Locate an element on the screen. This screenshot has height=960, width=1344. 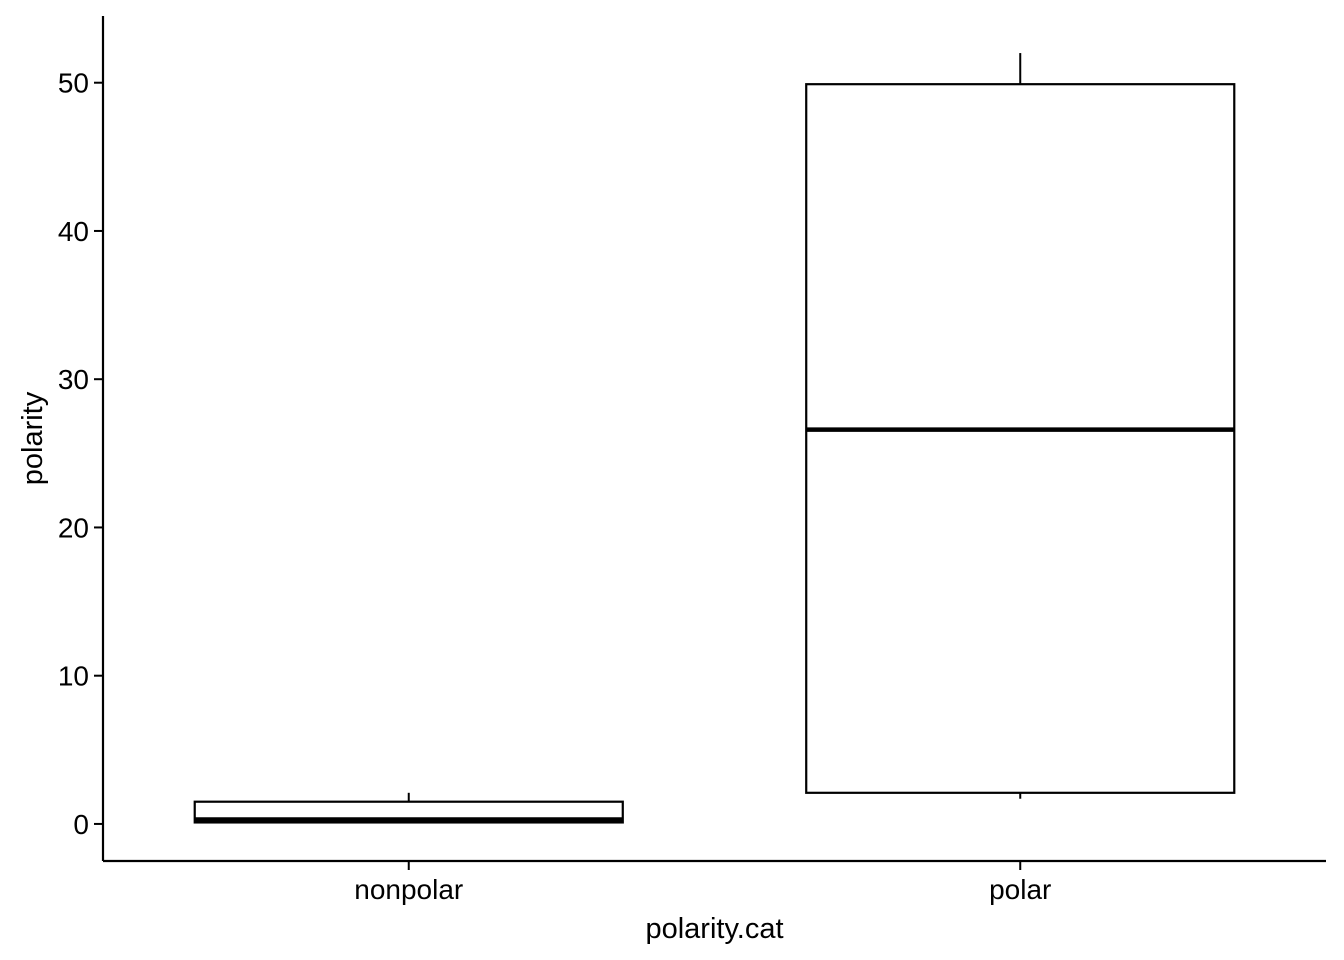
x-tick-label: nonpolar is located at coordinates (408, 889).